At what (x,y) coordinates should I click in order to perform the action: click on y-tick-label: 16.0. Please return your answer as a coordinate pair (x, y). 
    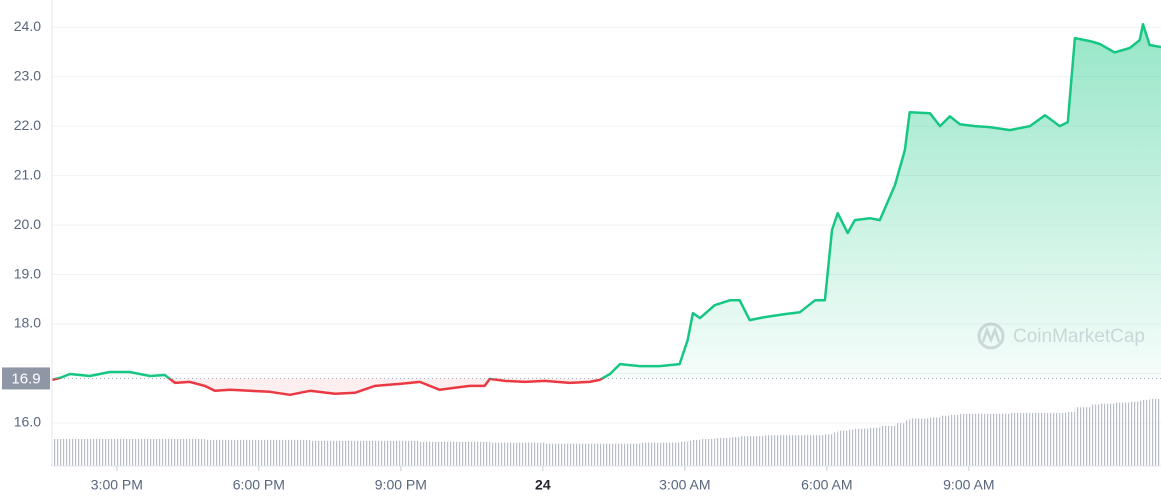
    Looking at the image, I should click on (27, 422).